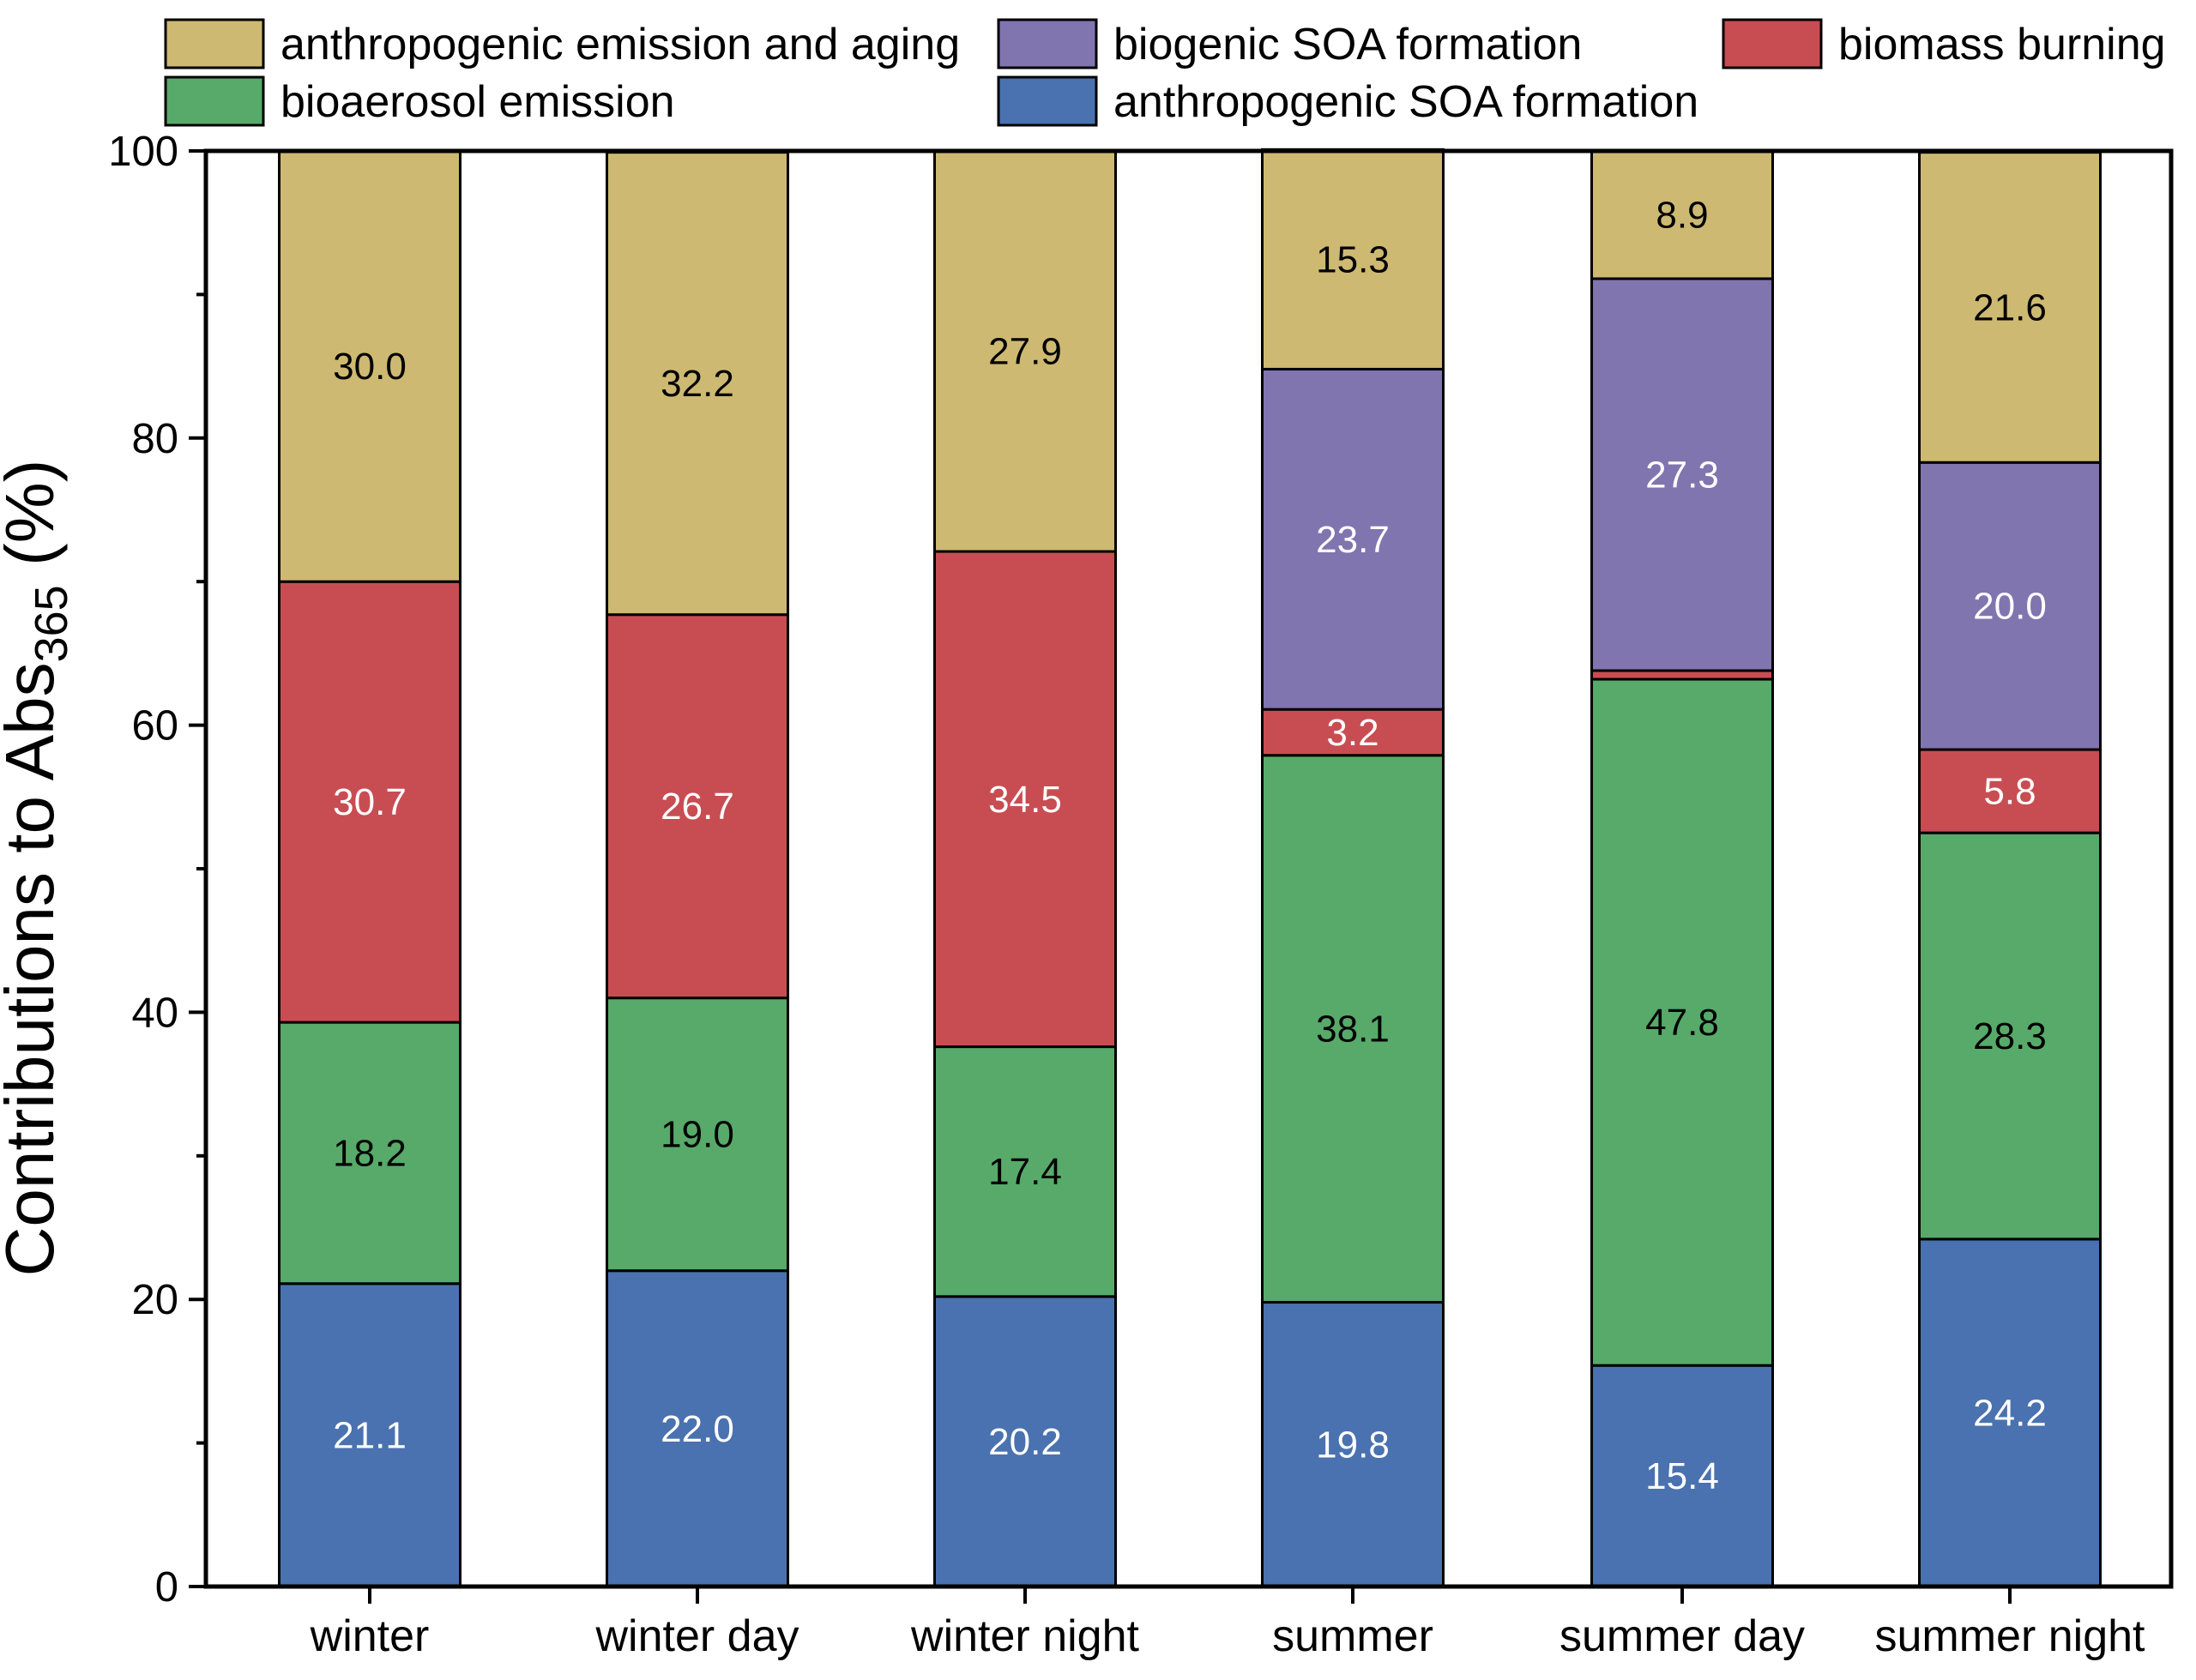  Describe the element at coordinates (38, 868) in the screenshot. I see `y-axis-title: Contributions to Abs365 (%)` at that location.